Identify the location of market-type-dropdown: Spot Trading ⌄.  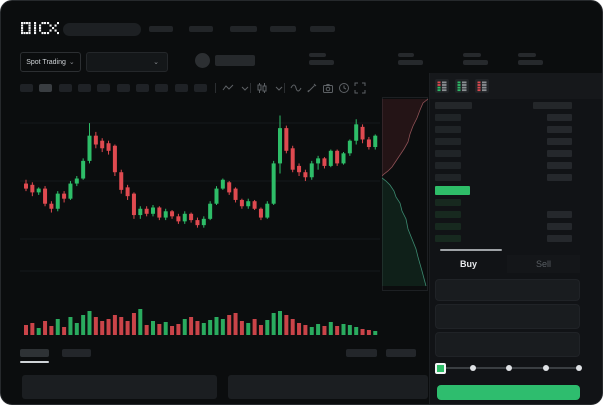
(50, 62).